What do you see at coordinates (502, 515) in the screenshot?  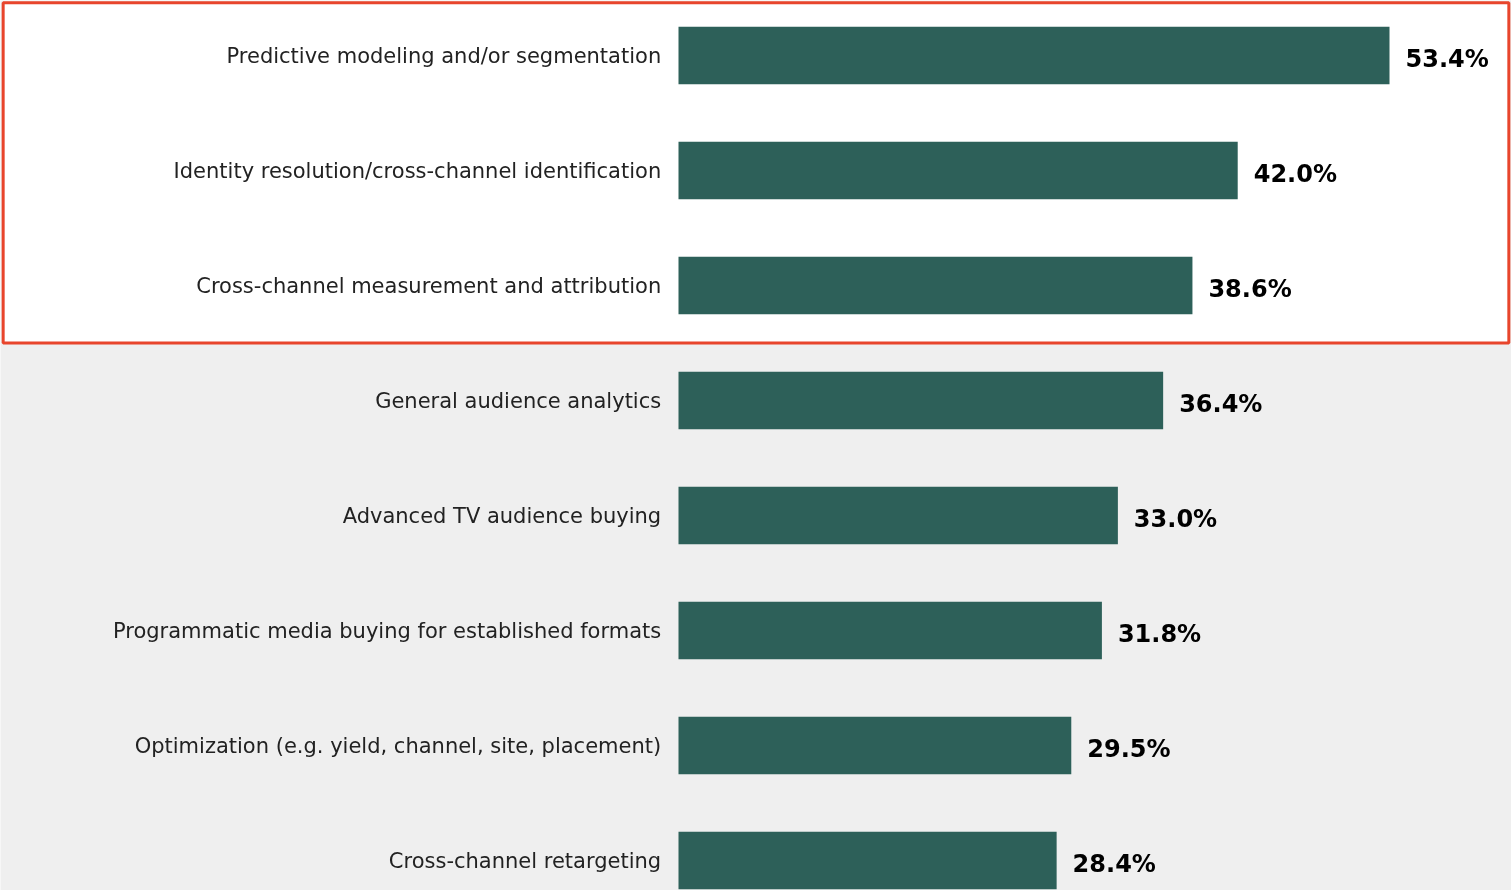 I see `y-tick-label: Advanced TV audience buying` at bounding box center [502, 515].